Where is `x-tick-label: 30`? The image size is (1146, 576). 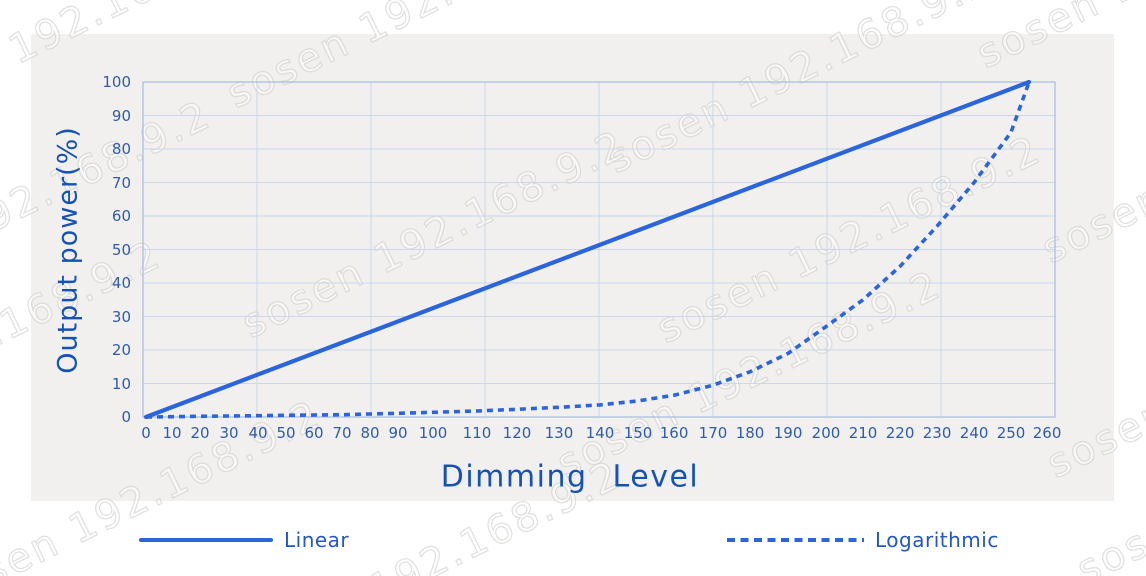
x-tick-label: 30 is located at coordinates (229, 433).